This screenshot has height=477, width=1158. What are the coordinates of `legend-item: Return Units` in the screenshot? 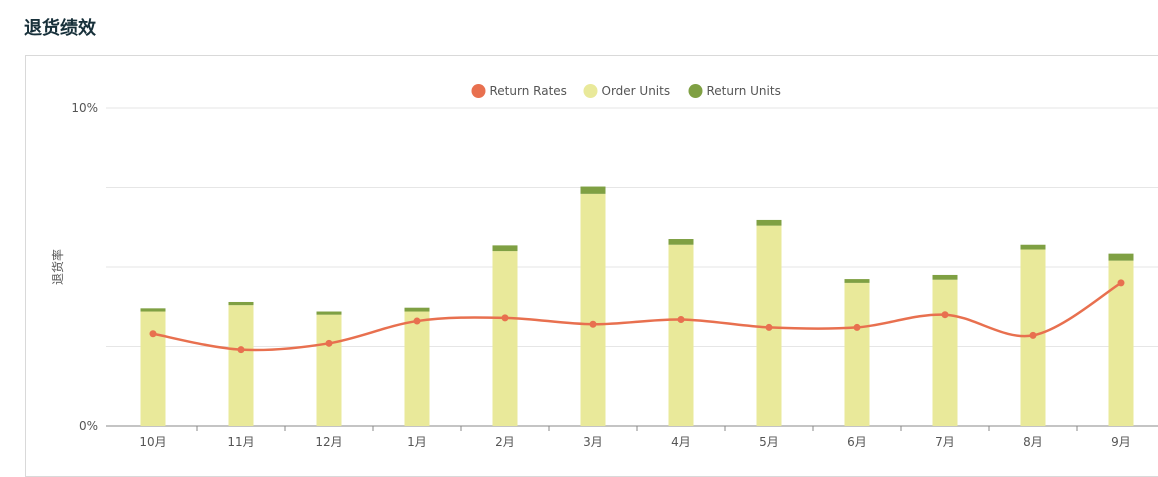 It's located at (734, 91).